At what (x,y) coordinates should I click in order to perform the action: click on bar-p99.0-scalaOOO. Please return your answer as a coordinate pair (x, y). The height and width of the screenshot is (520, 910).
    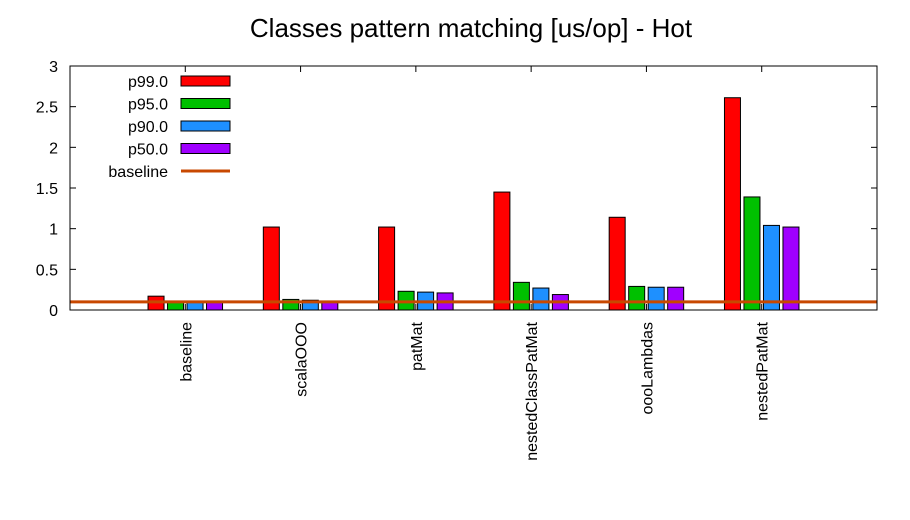
    Looking at the image, I should click on (271, 268).